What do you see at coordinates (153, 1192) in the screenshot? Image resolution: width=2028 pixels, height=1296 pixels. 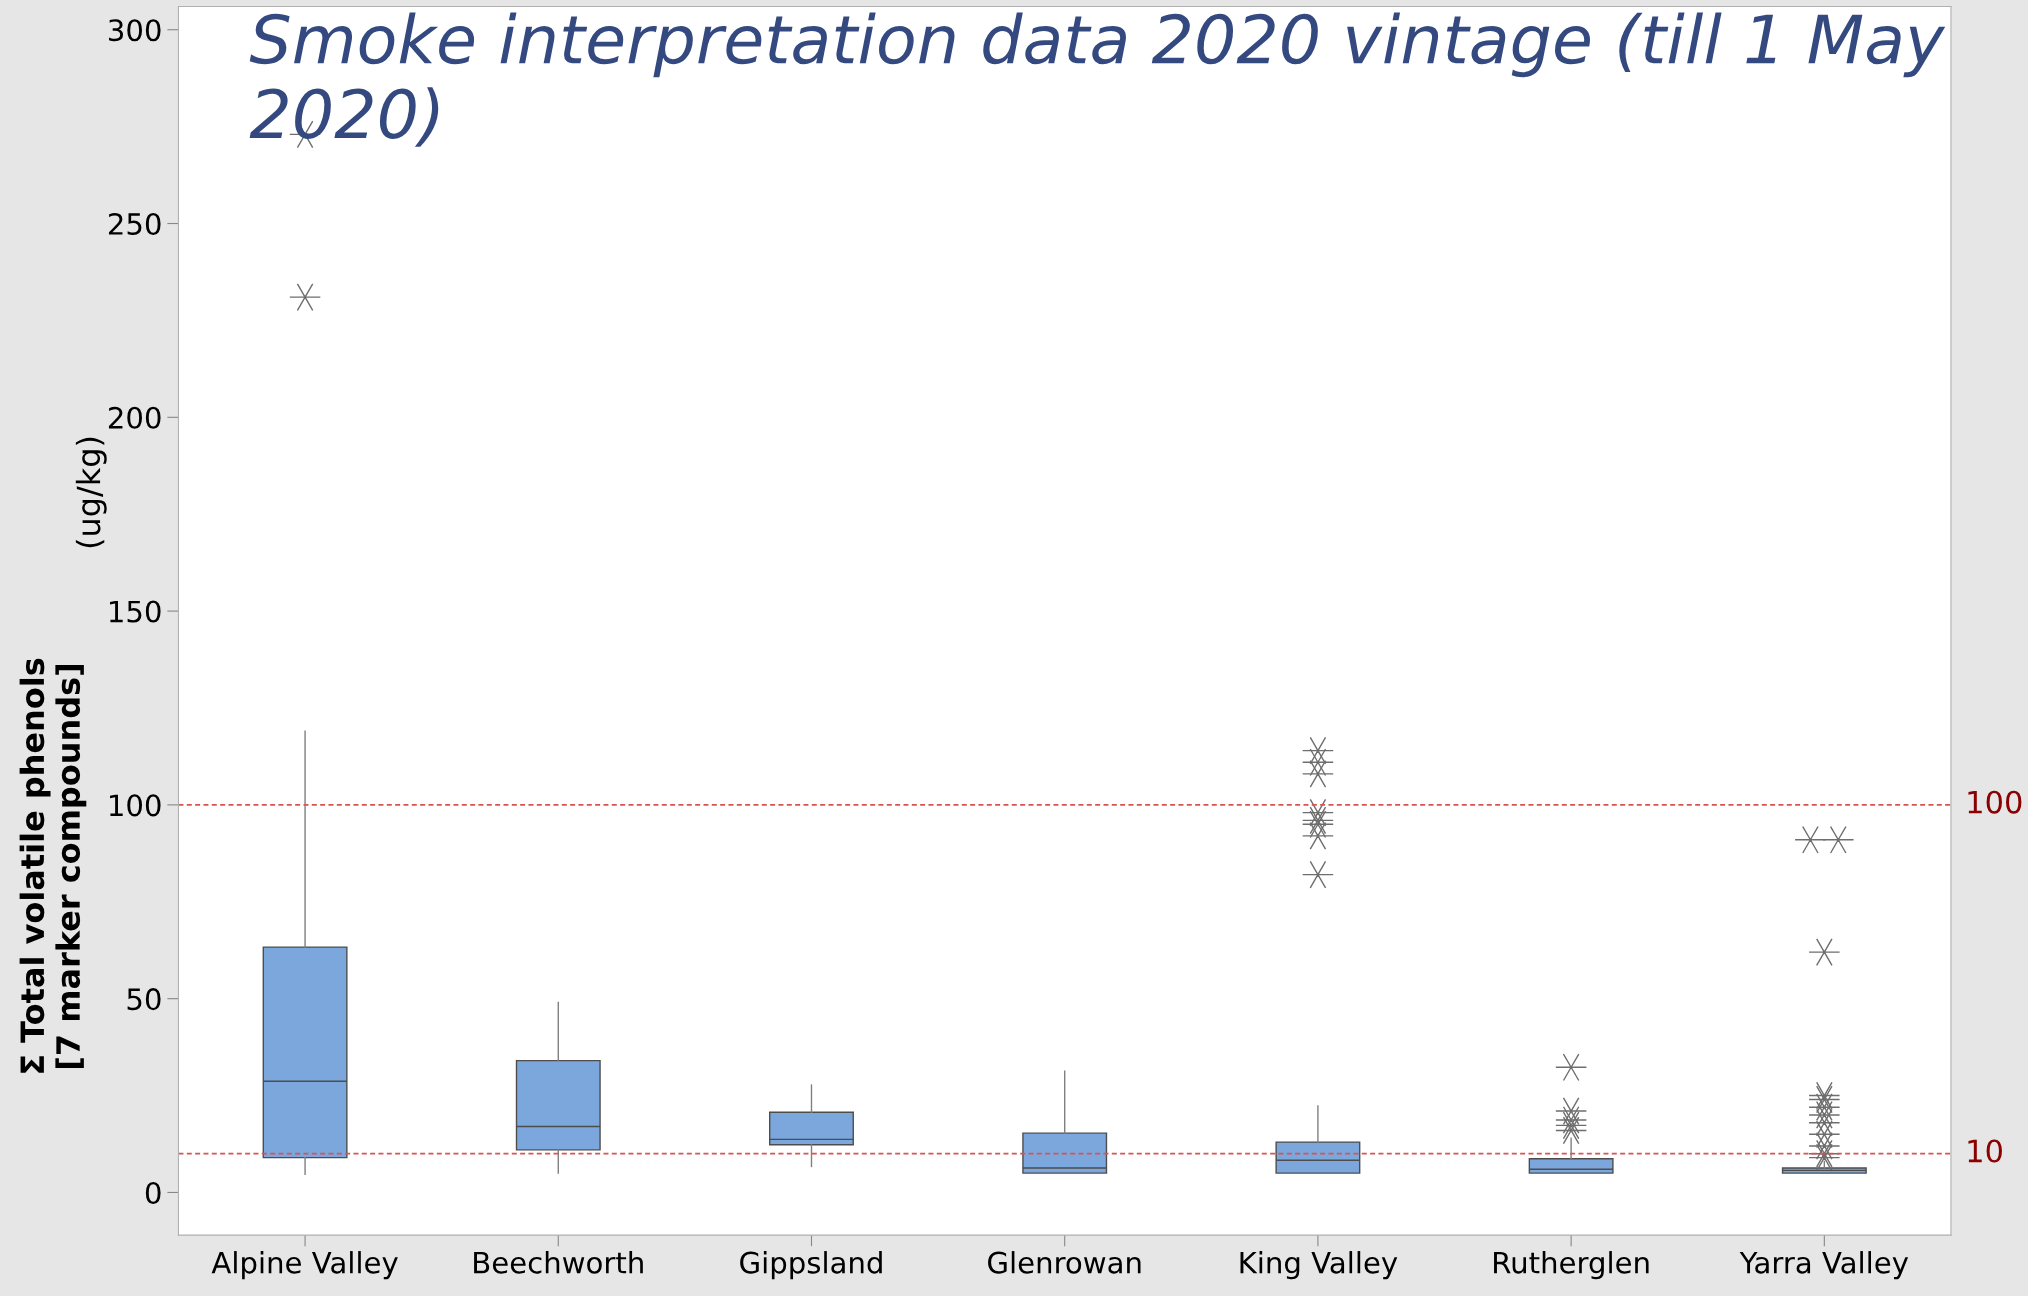 I see `y-tick-label: 0` at bounding box center [153, 1192].